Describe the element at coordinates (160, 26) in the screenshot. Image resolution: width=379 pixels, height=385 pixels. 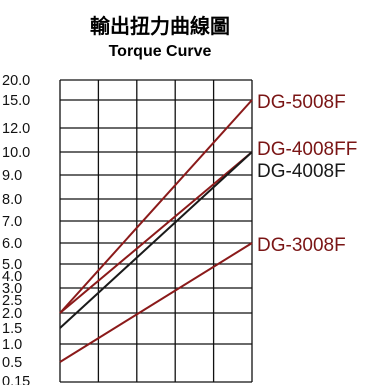
I see `chart-title: 輸出扭力曲線圖` at that location.